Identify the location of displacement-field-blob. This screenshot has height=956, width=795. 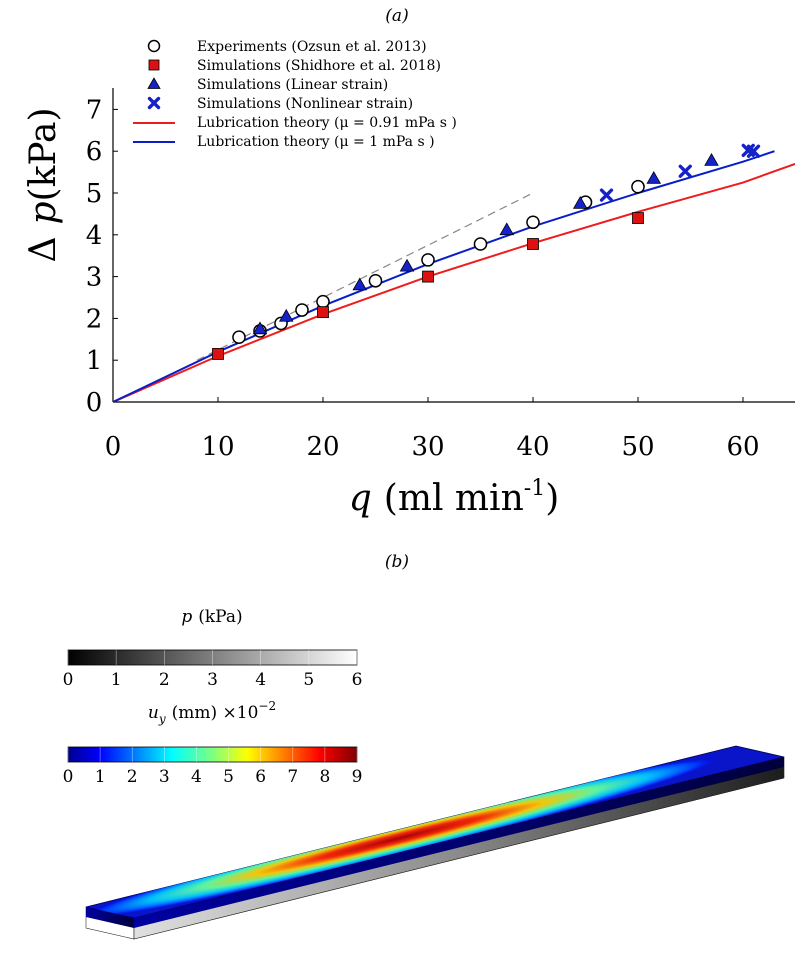
(403, 837).